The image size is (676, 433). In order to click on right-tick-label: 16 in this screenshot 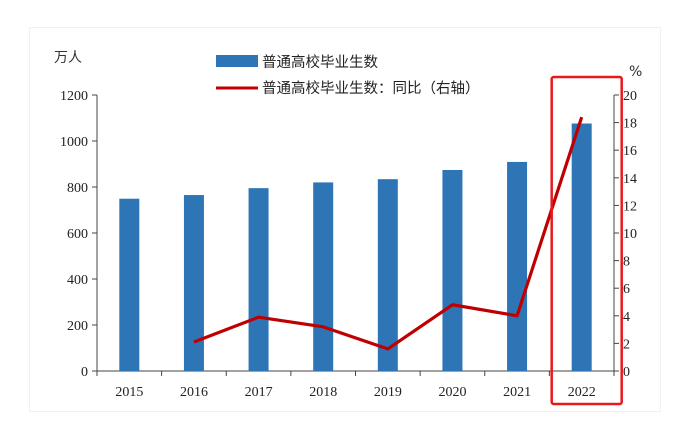, I will do `click(630, 151)`.